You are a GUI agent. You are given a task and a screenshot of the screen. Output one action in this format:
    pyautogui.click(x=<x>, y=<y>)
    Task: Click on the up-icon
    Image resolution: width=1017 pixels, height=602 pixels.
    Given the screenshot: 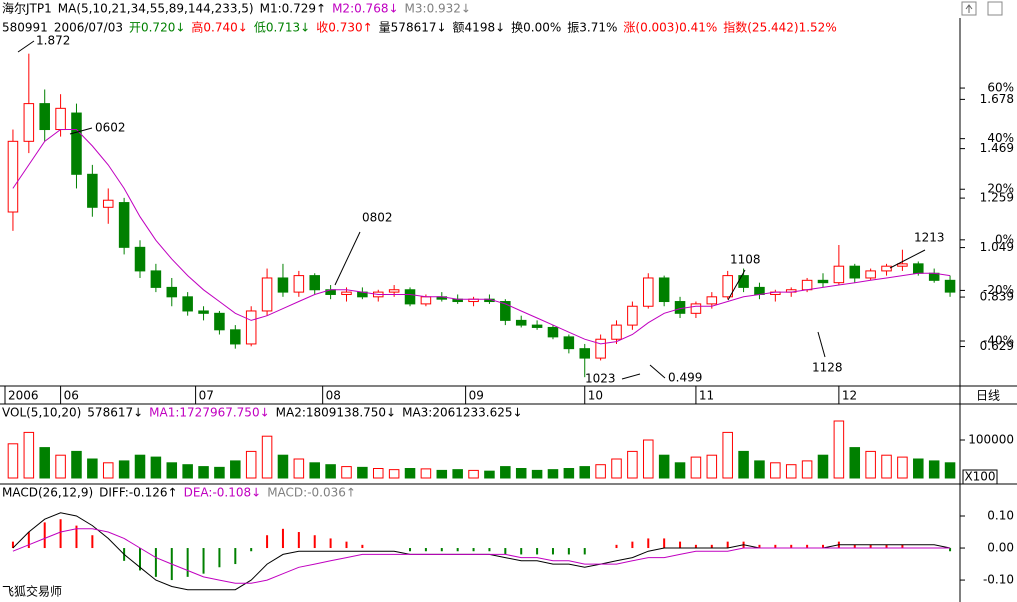 What is the action you would take?
    pyautogui.click(x=969, y=8)
    